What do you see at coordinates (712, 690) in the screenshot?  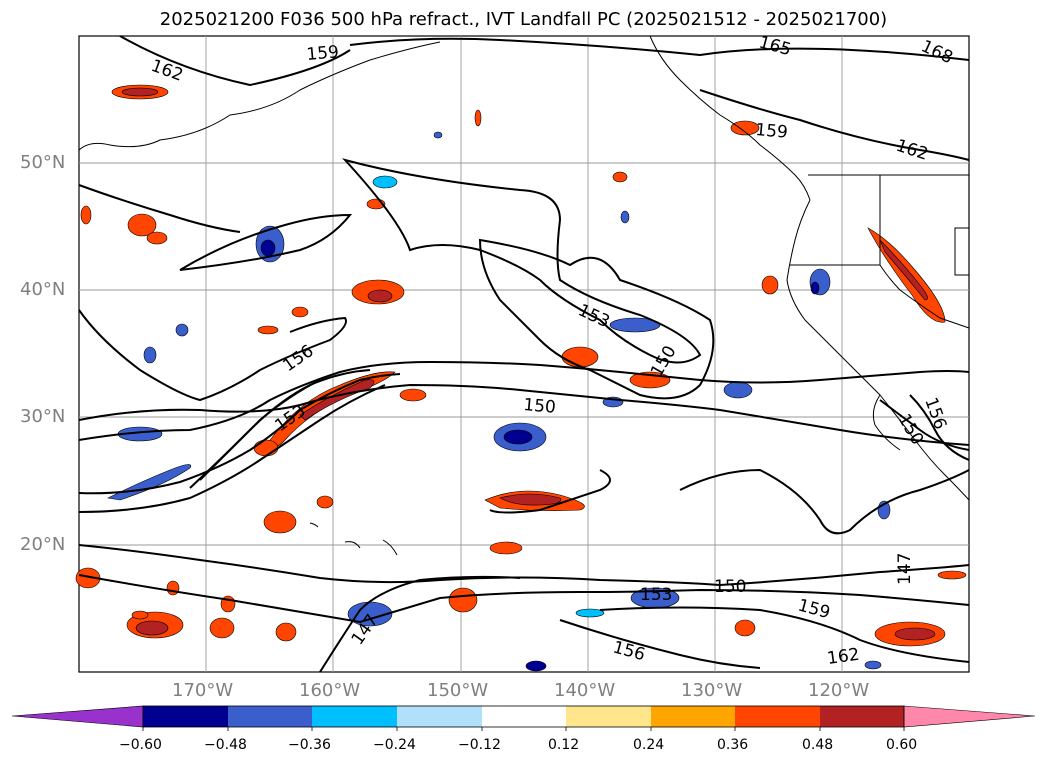 I see `lon-label-130w: 130°W` at bounding box center [712, 690].